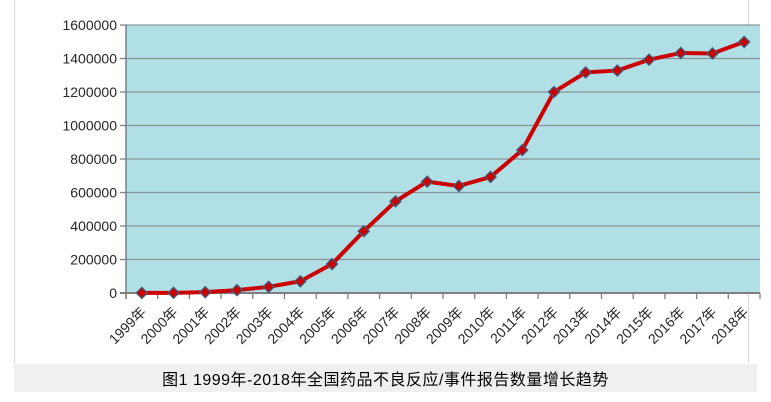 The height and width of the screenshot is (402, 771). I want to click on figure-caption: 图1 1999年-2018年全国药品不良反应/事件报告数量增长趋势, so click(385, 380).